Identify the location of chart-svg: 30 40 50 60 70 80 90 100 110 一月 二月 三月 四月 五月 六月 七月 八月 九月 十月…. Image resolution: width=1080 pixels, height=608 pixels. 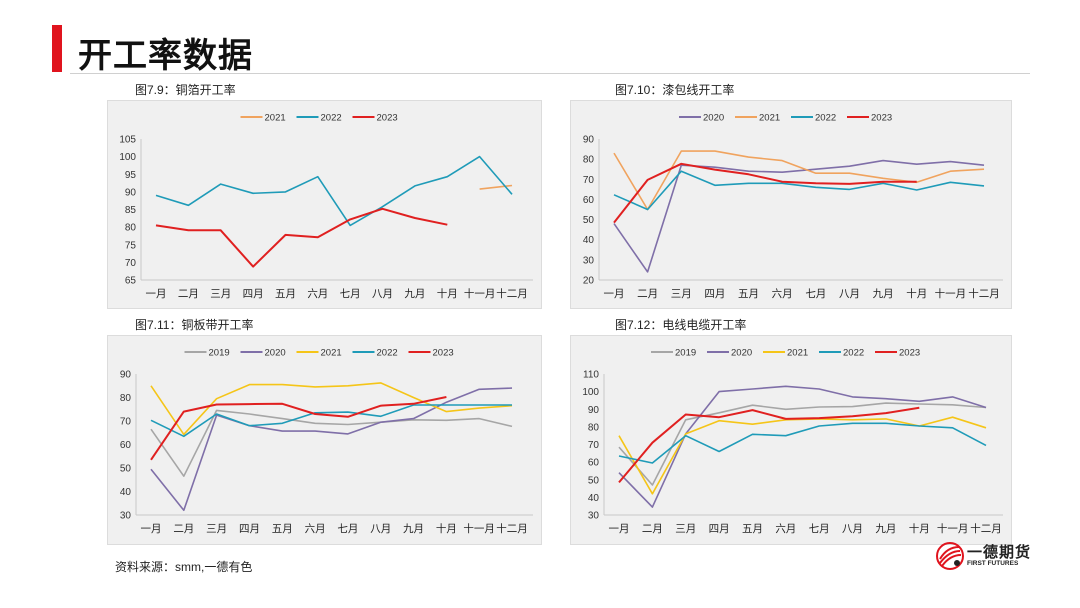
(792, 441).